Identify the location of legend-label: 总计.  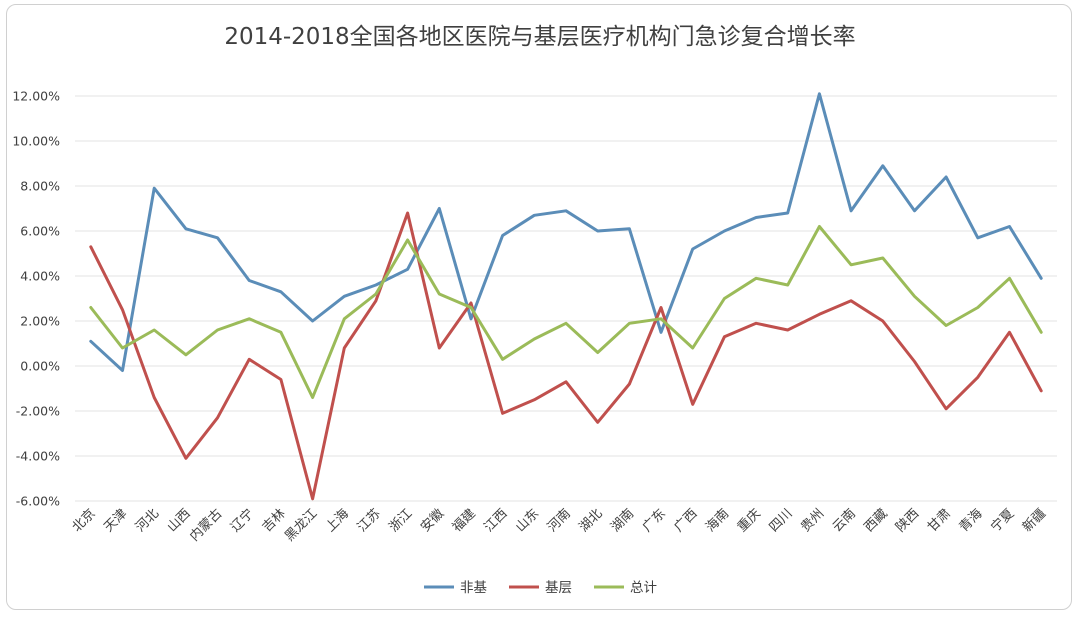
(643, 588).